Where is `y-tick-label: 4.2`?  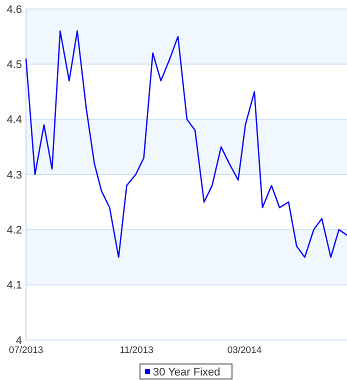 y-tick-label: 4.2 is located at coordinates (14, 230).